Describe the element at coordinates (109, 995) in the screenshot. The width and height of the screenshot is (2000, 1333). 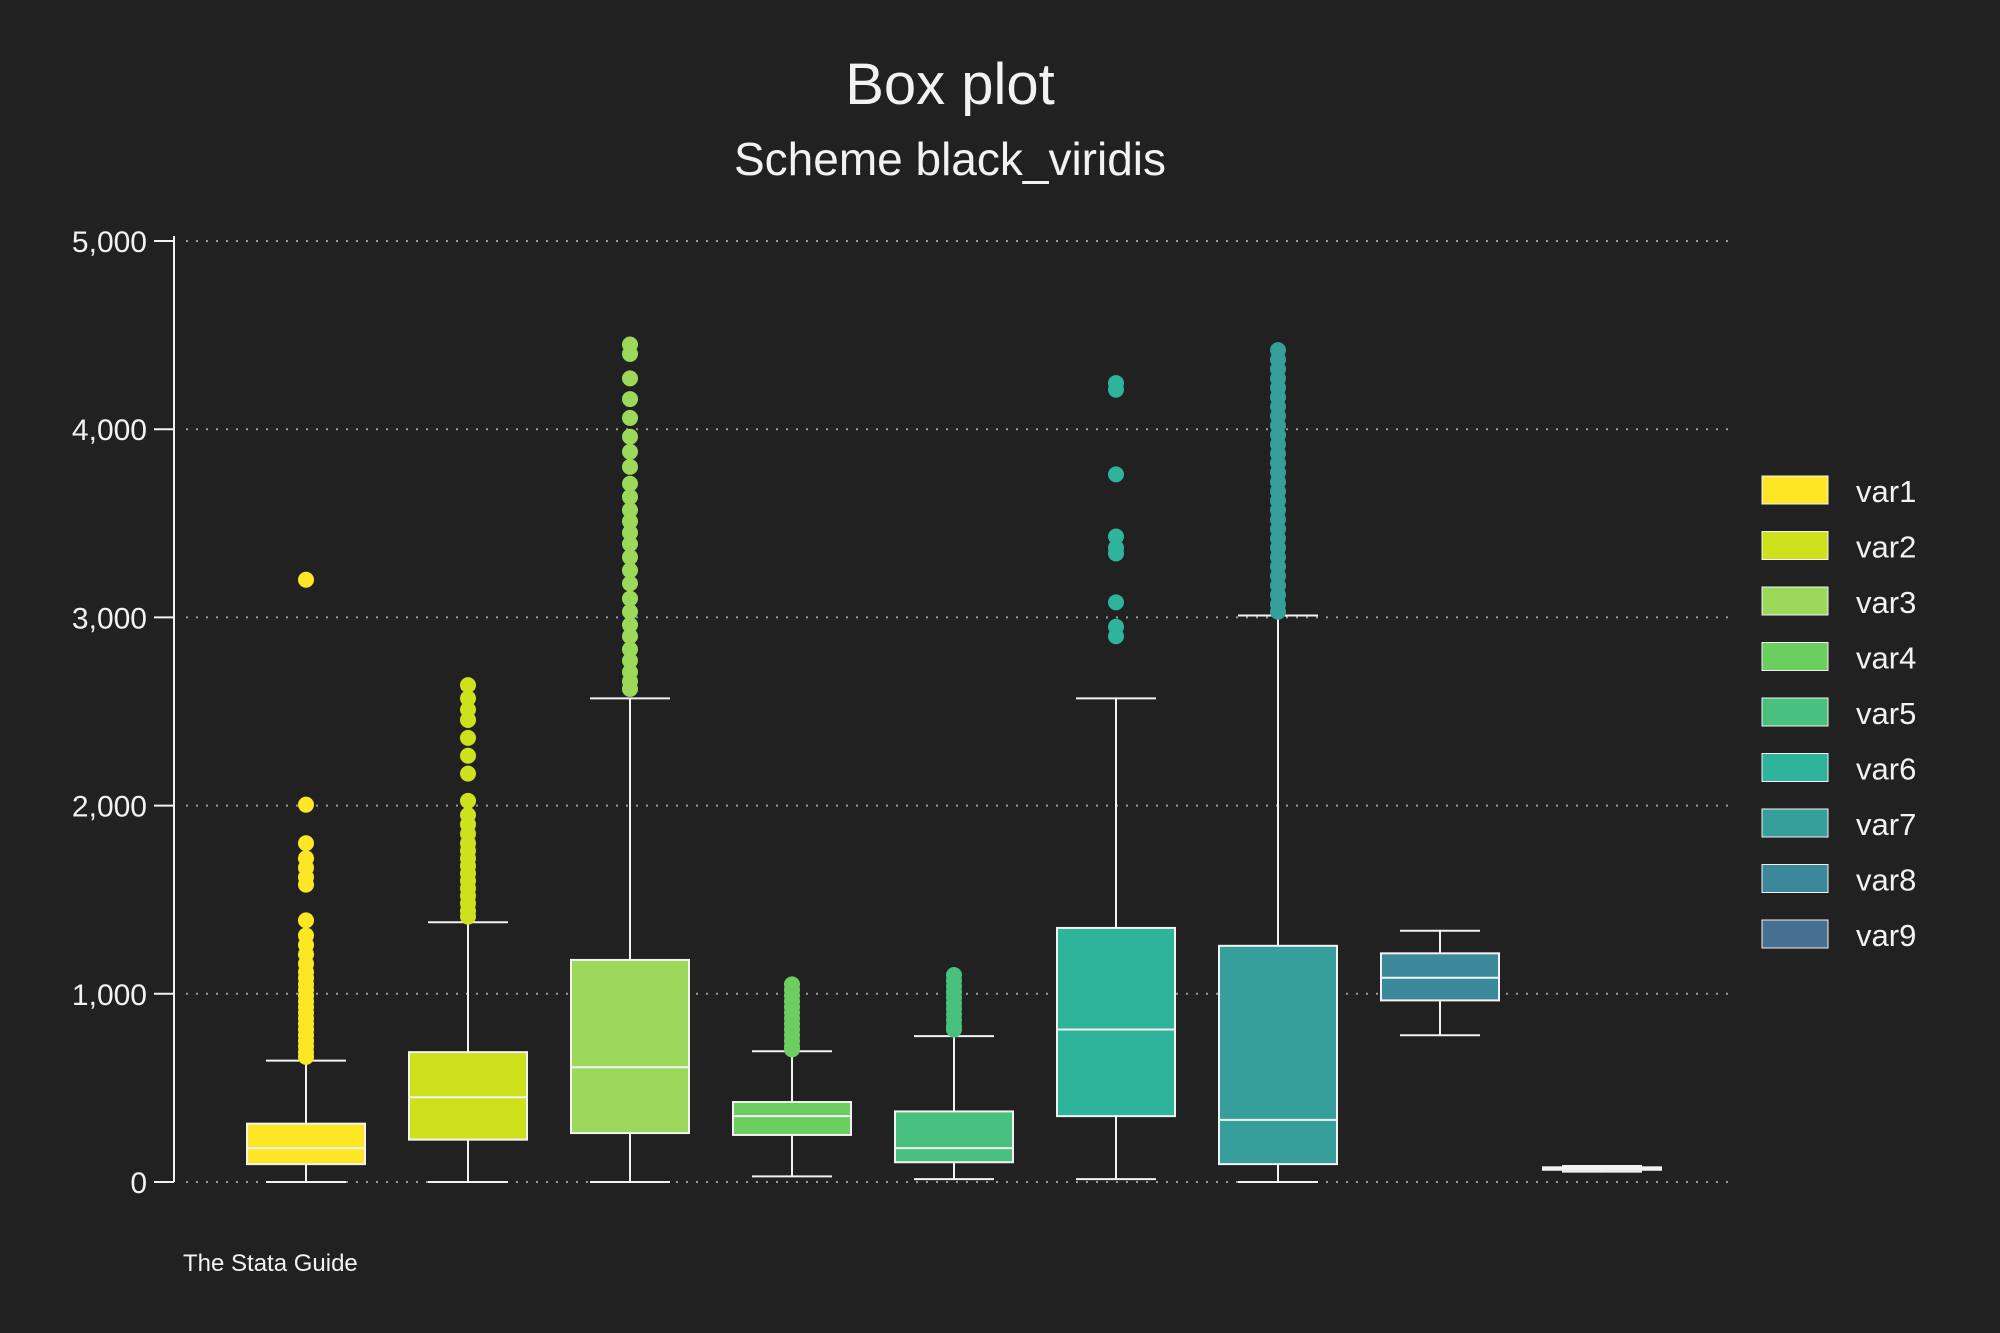
I see `y-tick-label-1000: 1,000` at that location.